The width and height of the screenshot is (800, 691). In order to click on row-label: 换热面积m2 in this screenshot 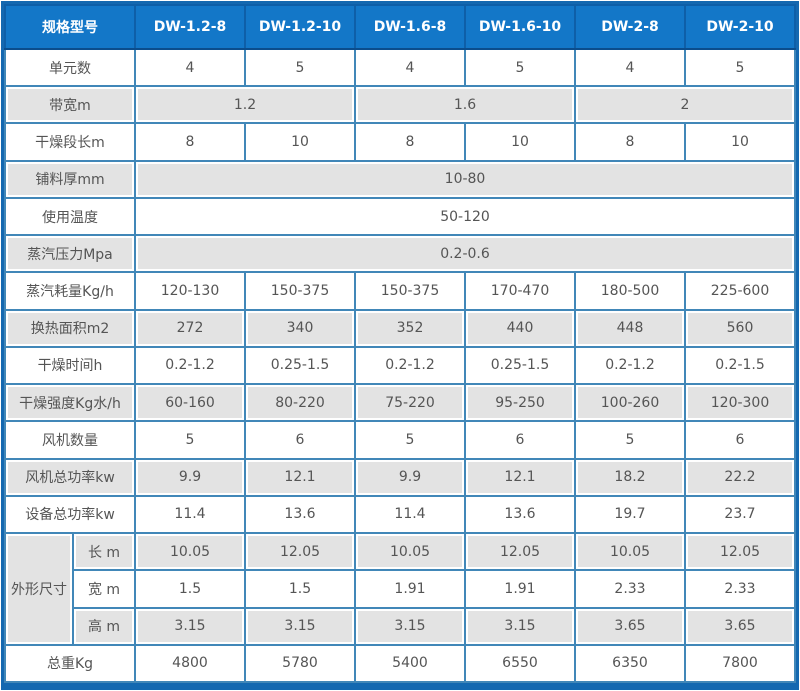, I will do `click(70, 328)`.